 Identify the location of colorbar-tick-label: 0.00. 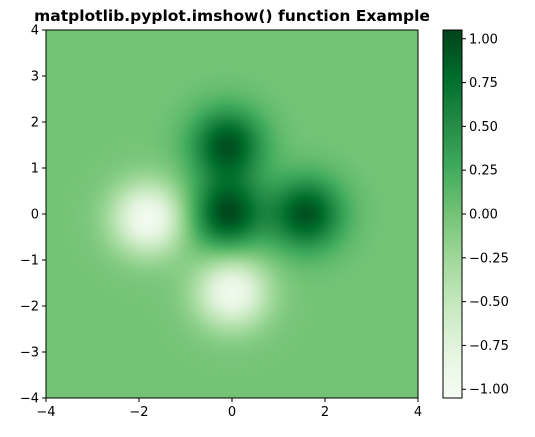
(483, 215).